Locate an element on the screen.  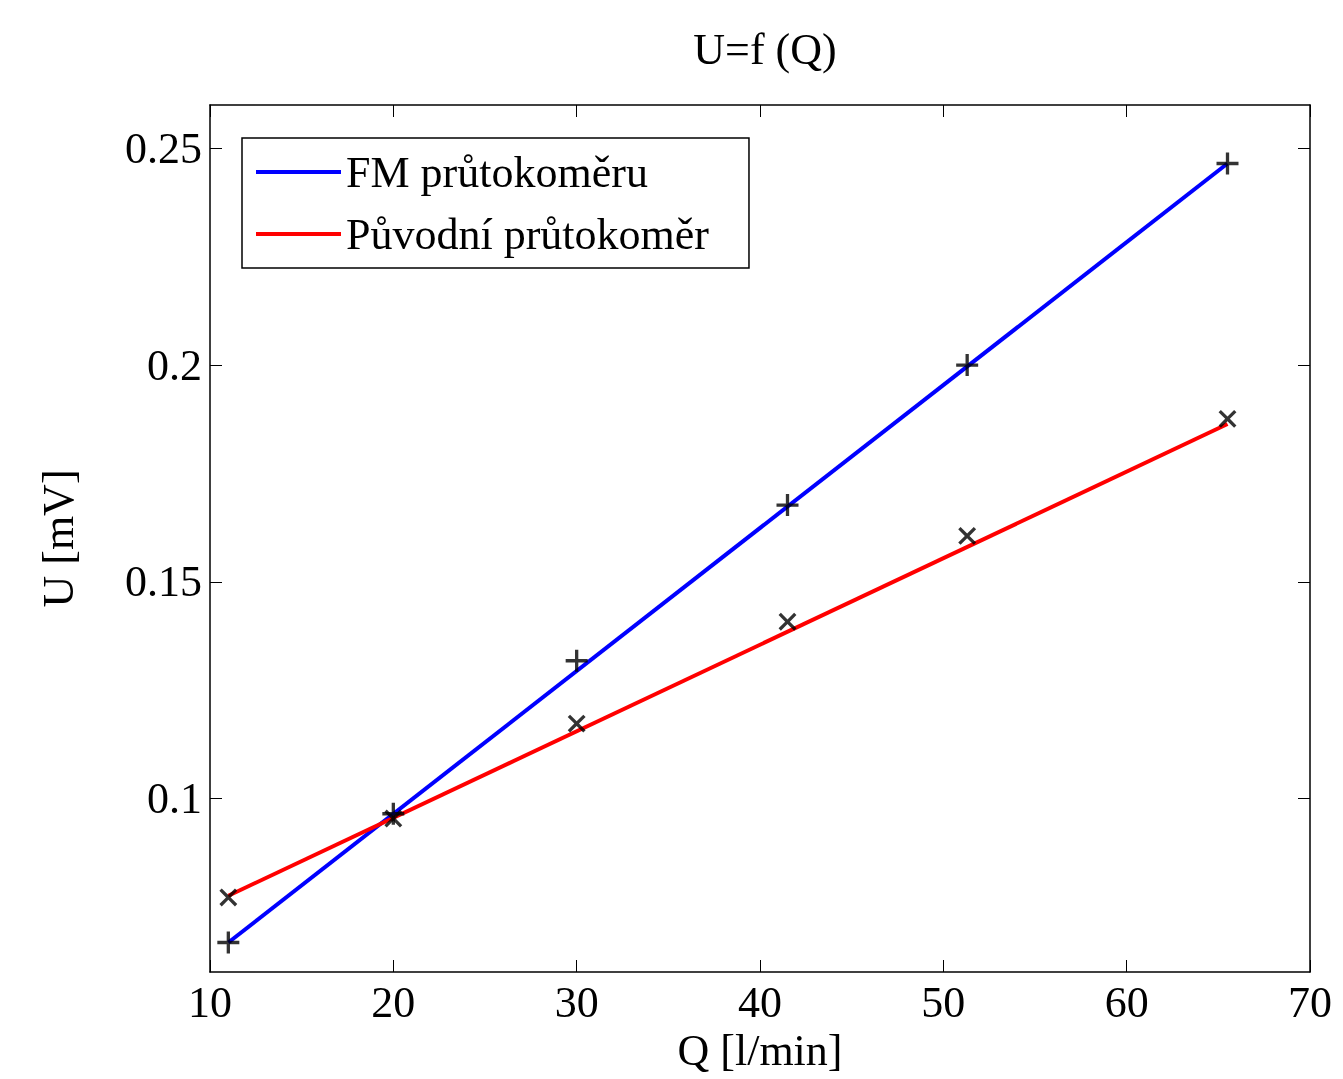
y-tick-label: 0.1 is located at coordinates (174, 799).